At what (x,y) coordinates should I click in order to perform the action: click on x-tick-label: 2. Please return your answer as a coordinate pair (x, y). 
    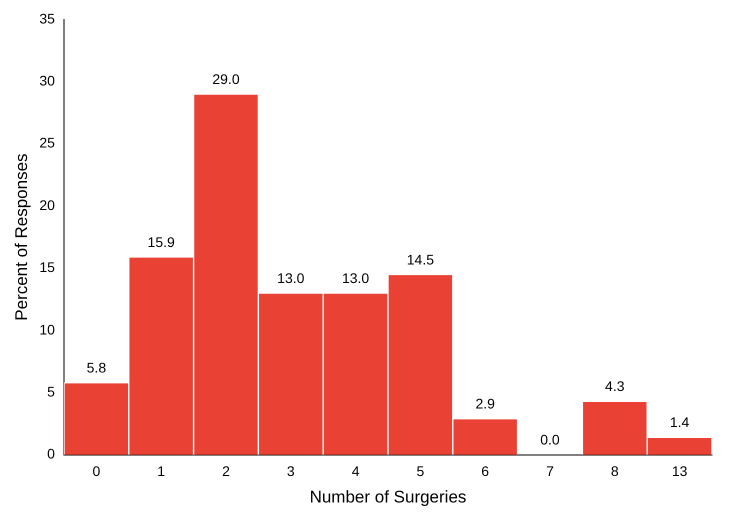
    Looking at the image, I should click on (226, 471).